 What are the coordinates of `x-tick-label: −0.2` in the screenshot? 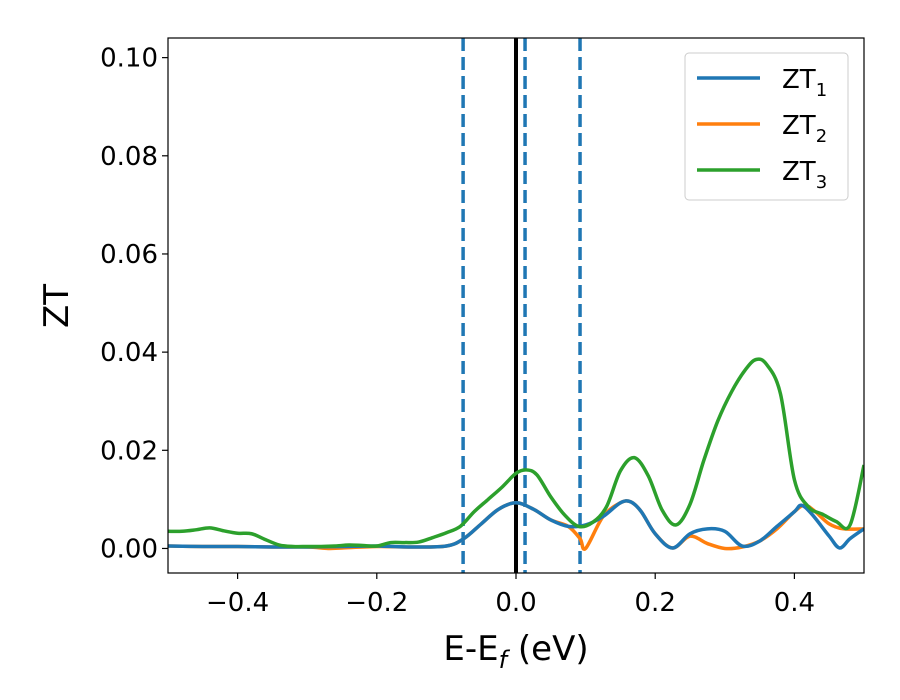 It's located at (376, 603).